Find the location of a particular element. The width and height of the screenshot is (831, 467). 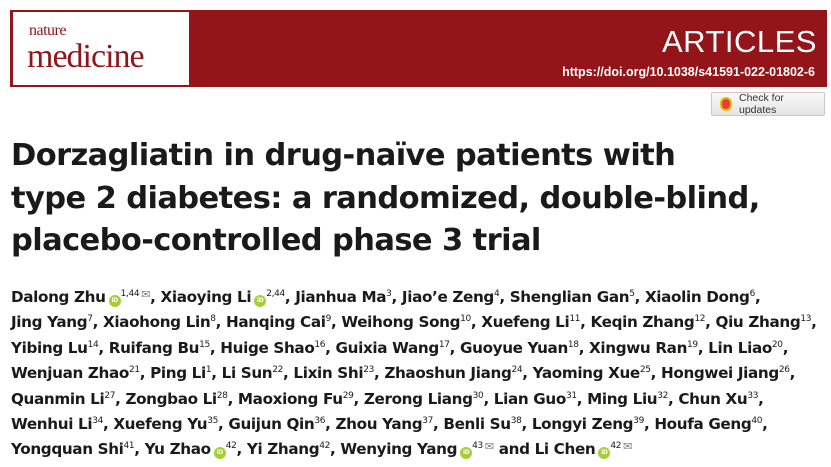

author: Jianhua Ma3 is located at coordinates (343, 297).